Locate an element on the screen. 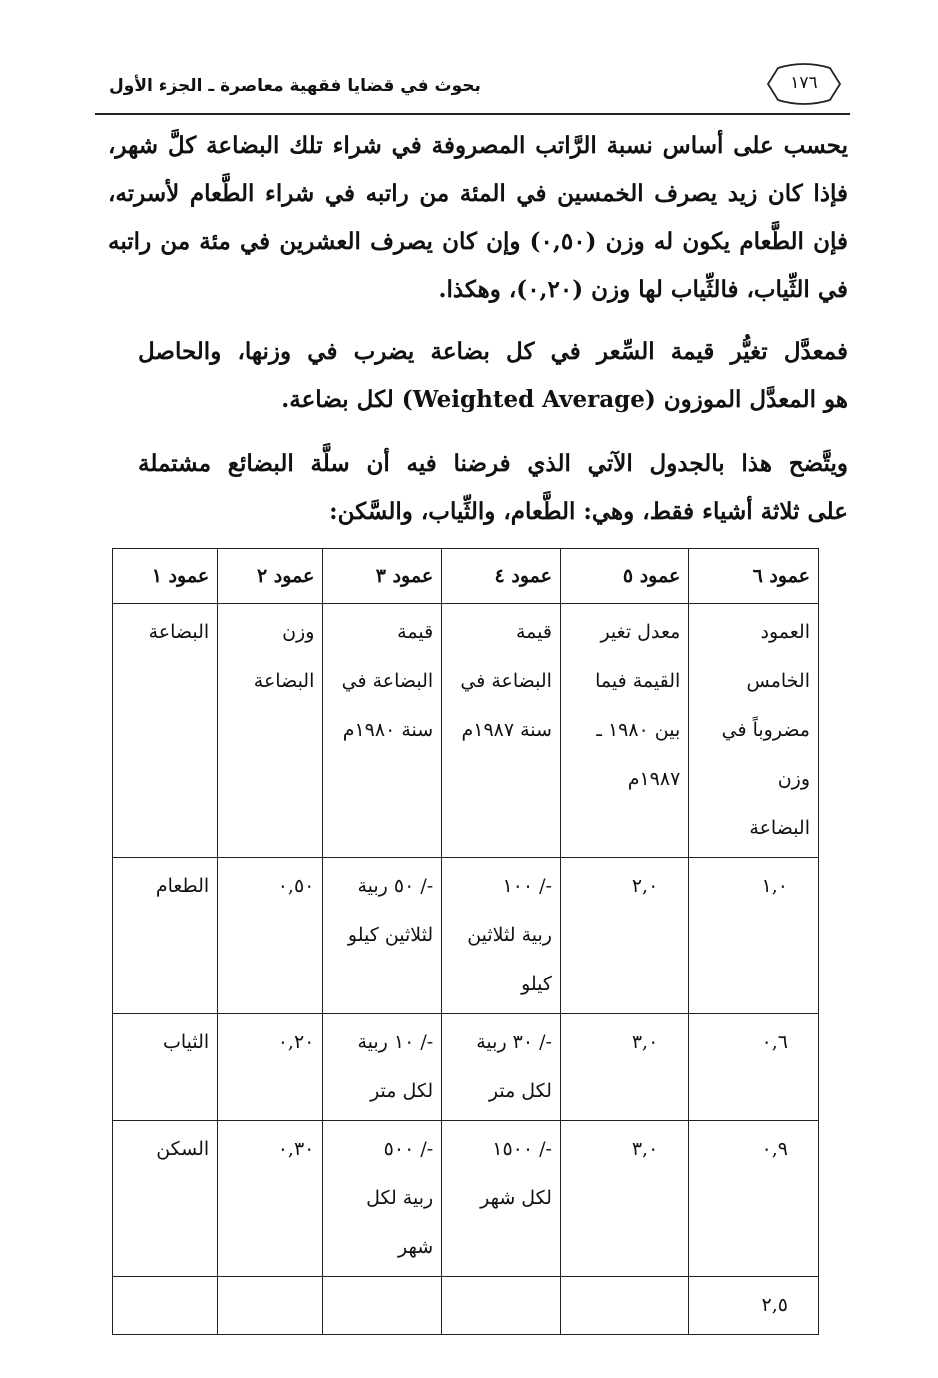 Image resolution: width=938 pixels, height=1378 pixels. column-header: عمود ١ is located at coordinates (165, 576).